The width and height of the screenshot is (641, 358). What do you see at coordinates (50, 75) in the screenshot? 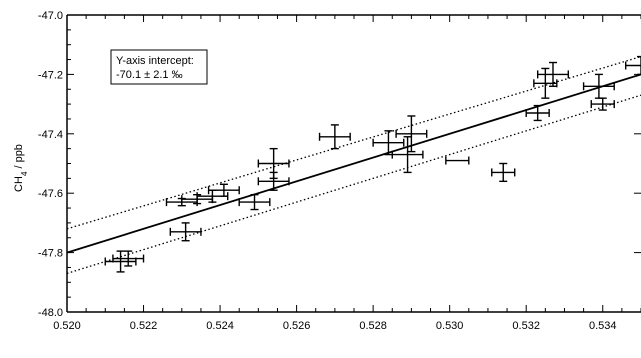
I see `y-tick-label: -47.2` at bounding box center [50, 75].